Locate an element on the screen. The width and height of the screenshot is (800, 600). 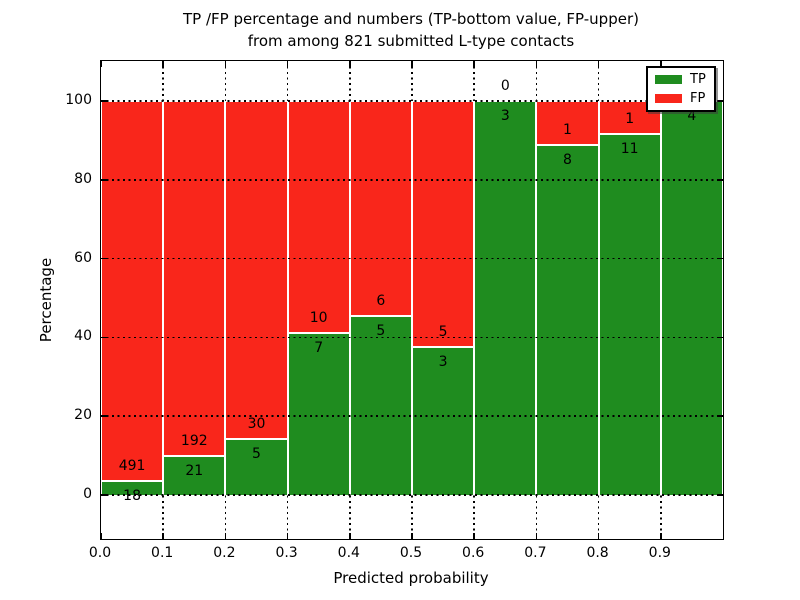
legend-label: FP is located at coordinates (698, 98).